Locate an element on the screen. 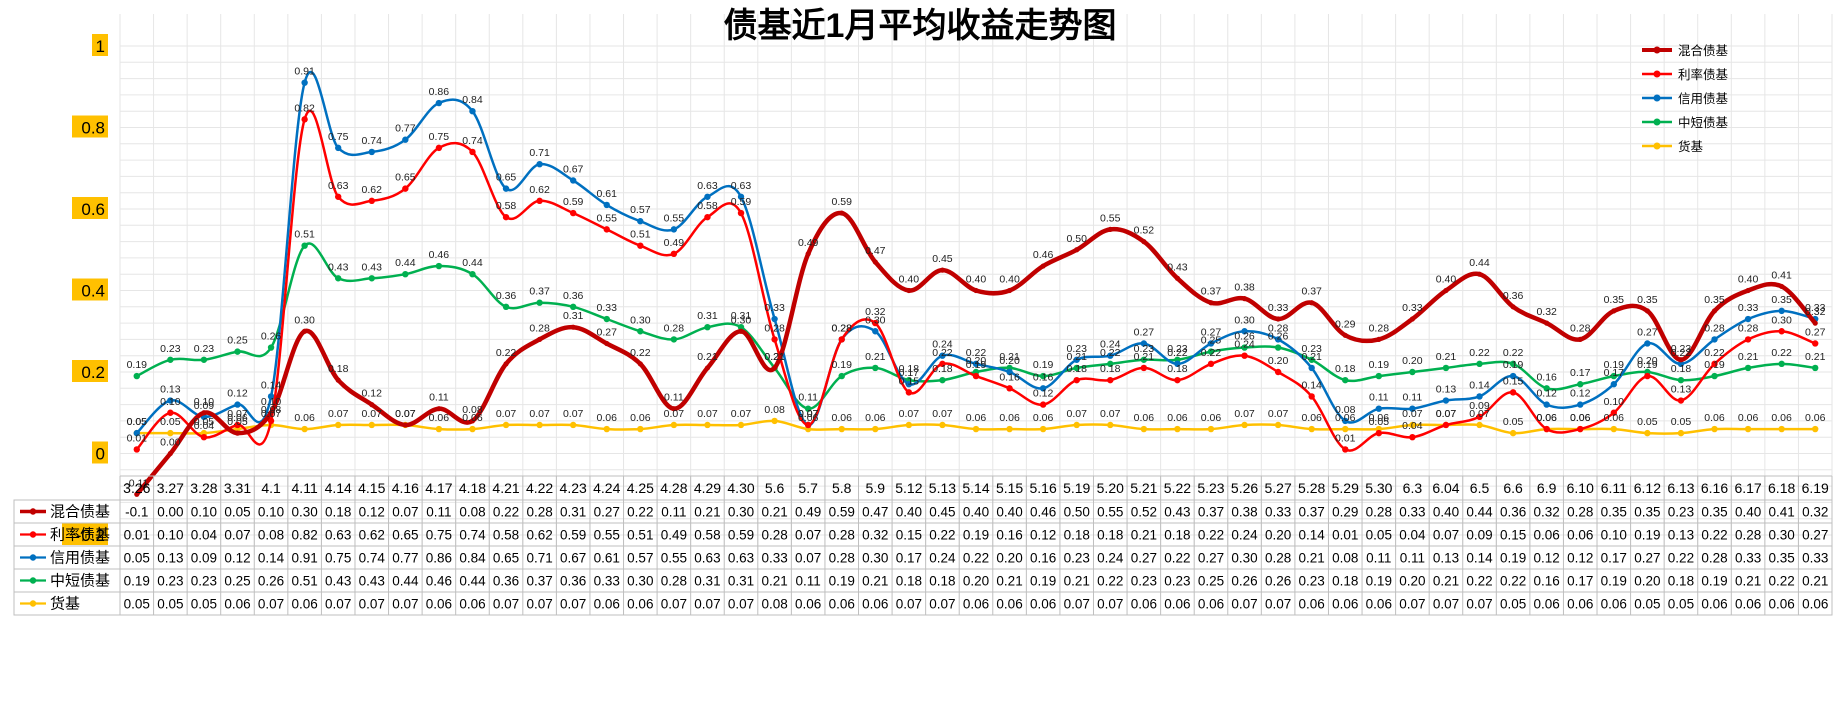 This screenshot has width=1838, height=727. series-3-data-label: 0.20 is located at coordinates (1412, 361).